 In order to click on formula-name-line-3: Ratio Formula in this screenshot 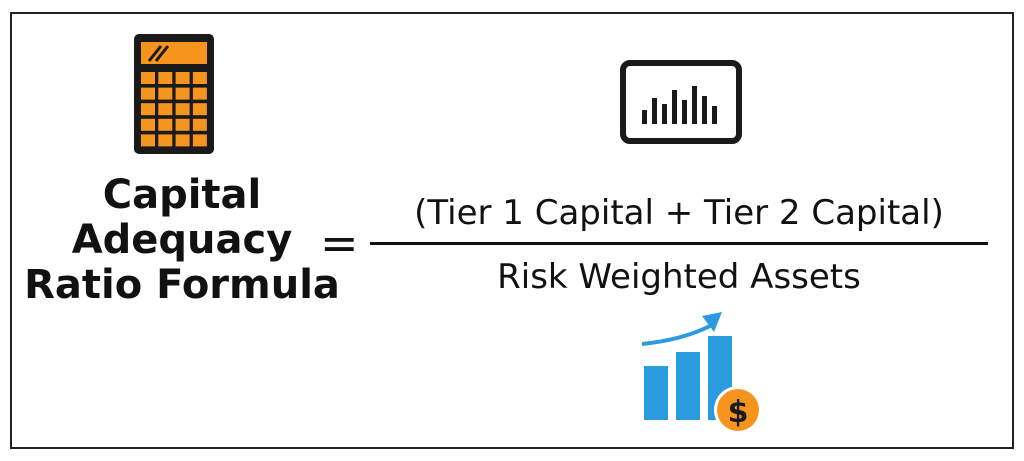, I will do `click(182, 285)`.